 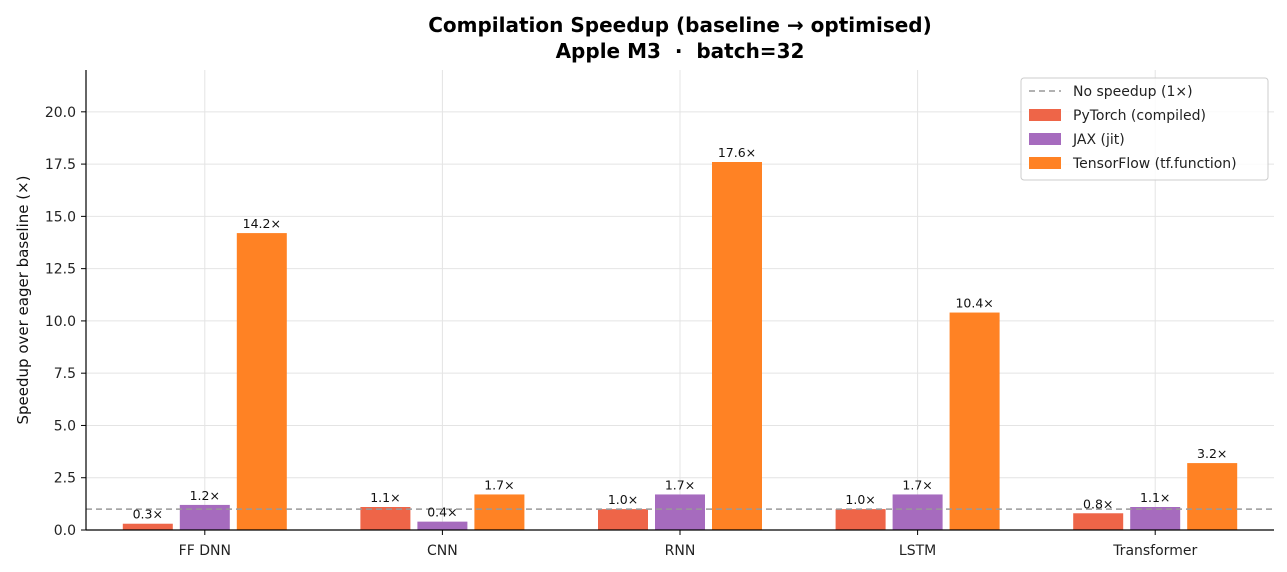 I want to click on data-label: 0.8×, so click(x=1098, y=503).